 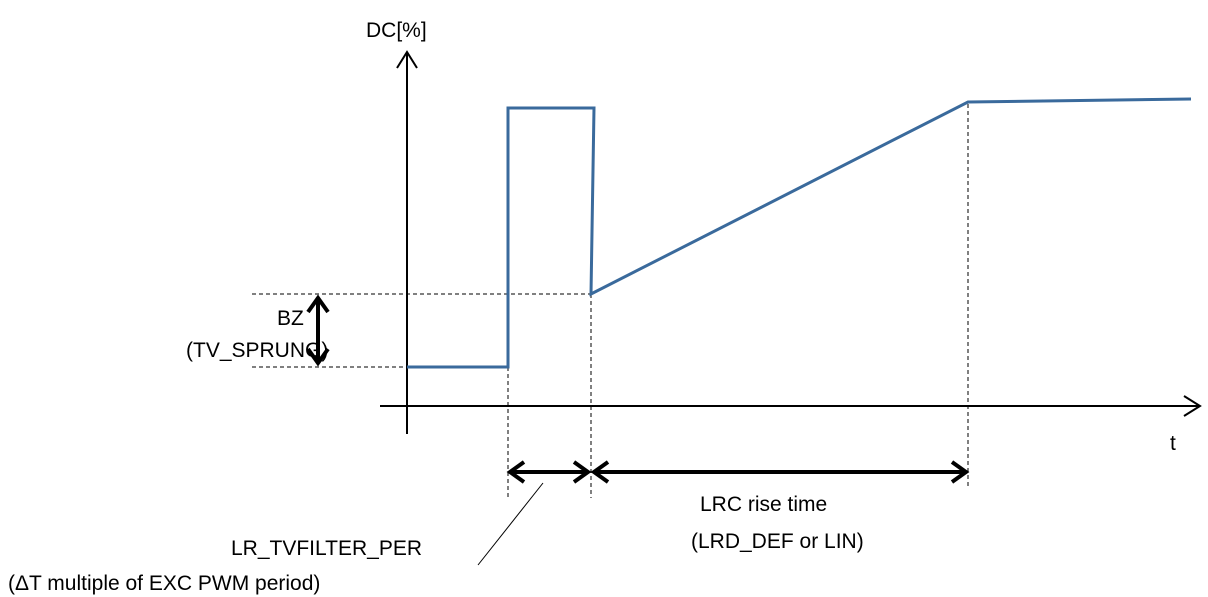 I want to click on filter-leader-line, so click(x=510, y=524).